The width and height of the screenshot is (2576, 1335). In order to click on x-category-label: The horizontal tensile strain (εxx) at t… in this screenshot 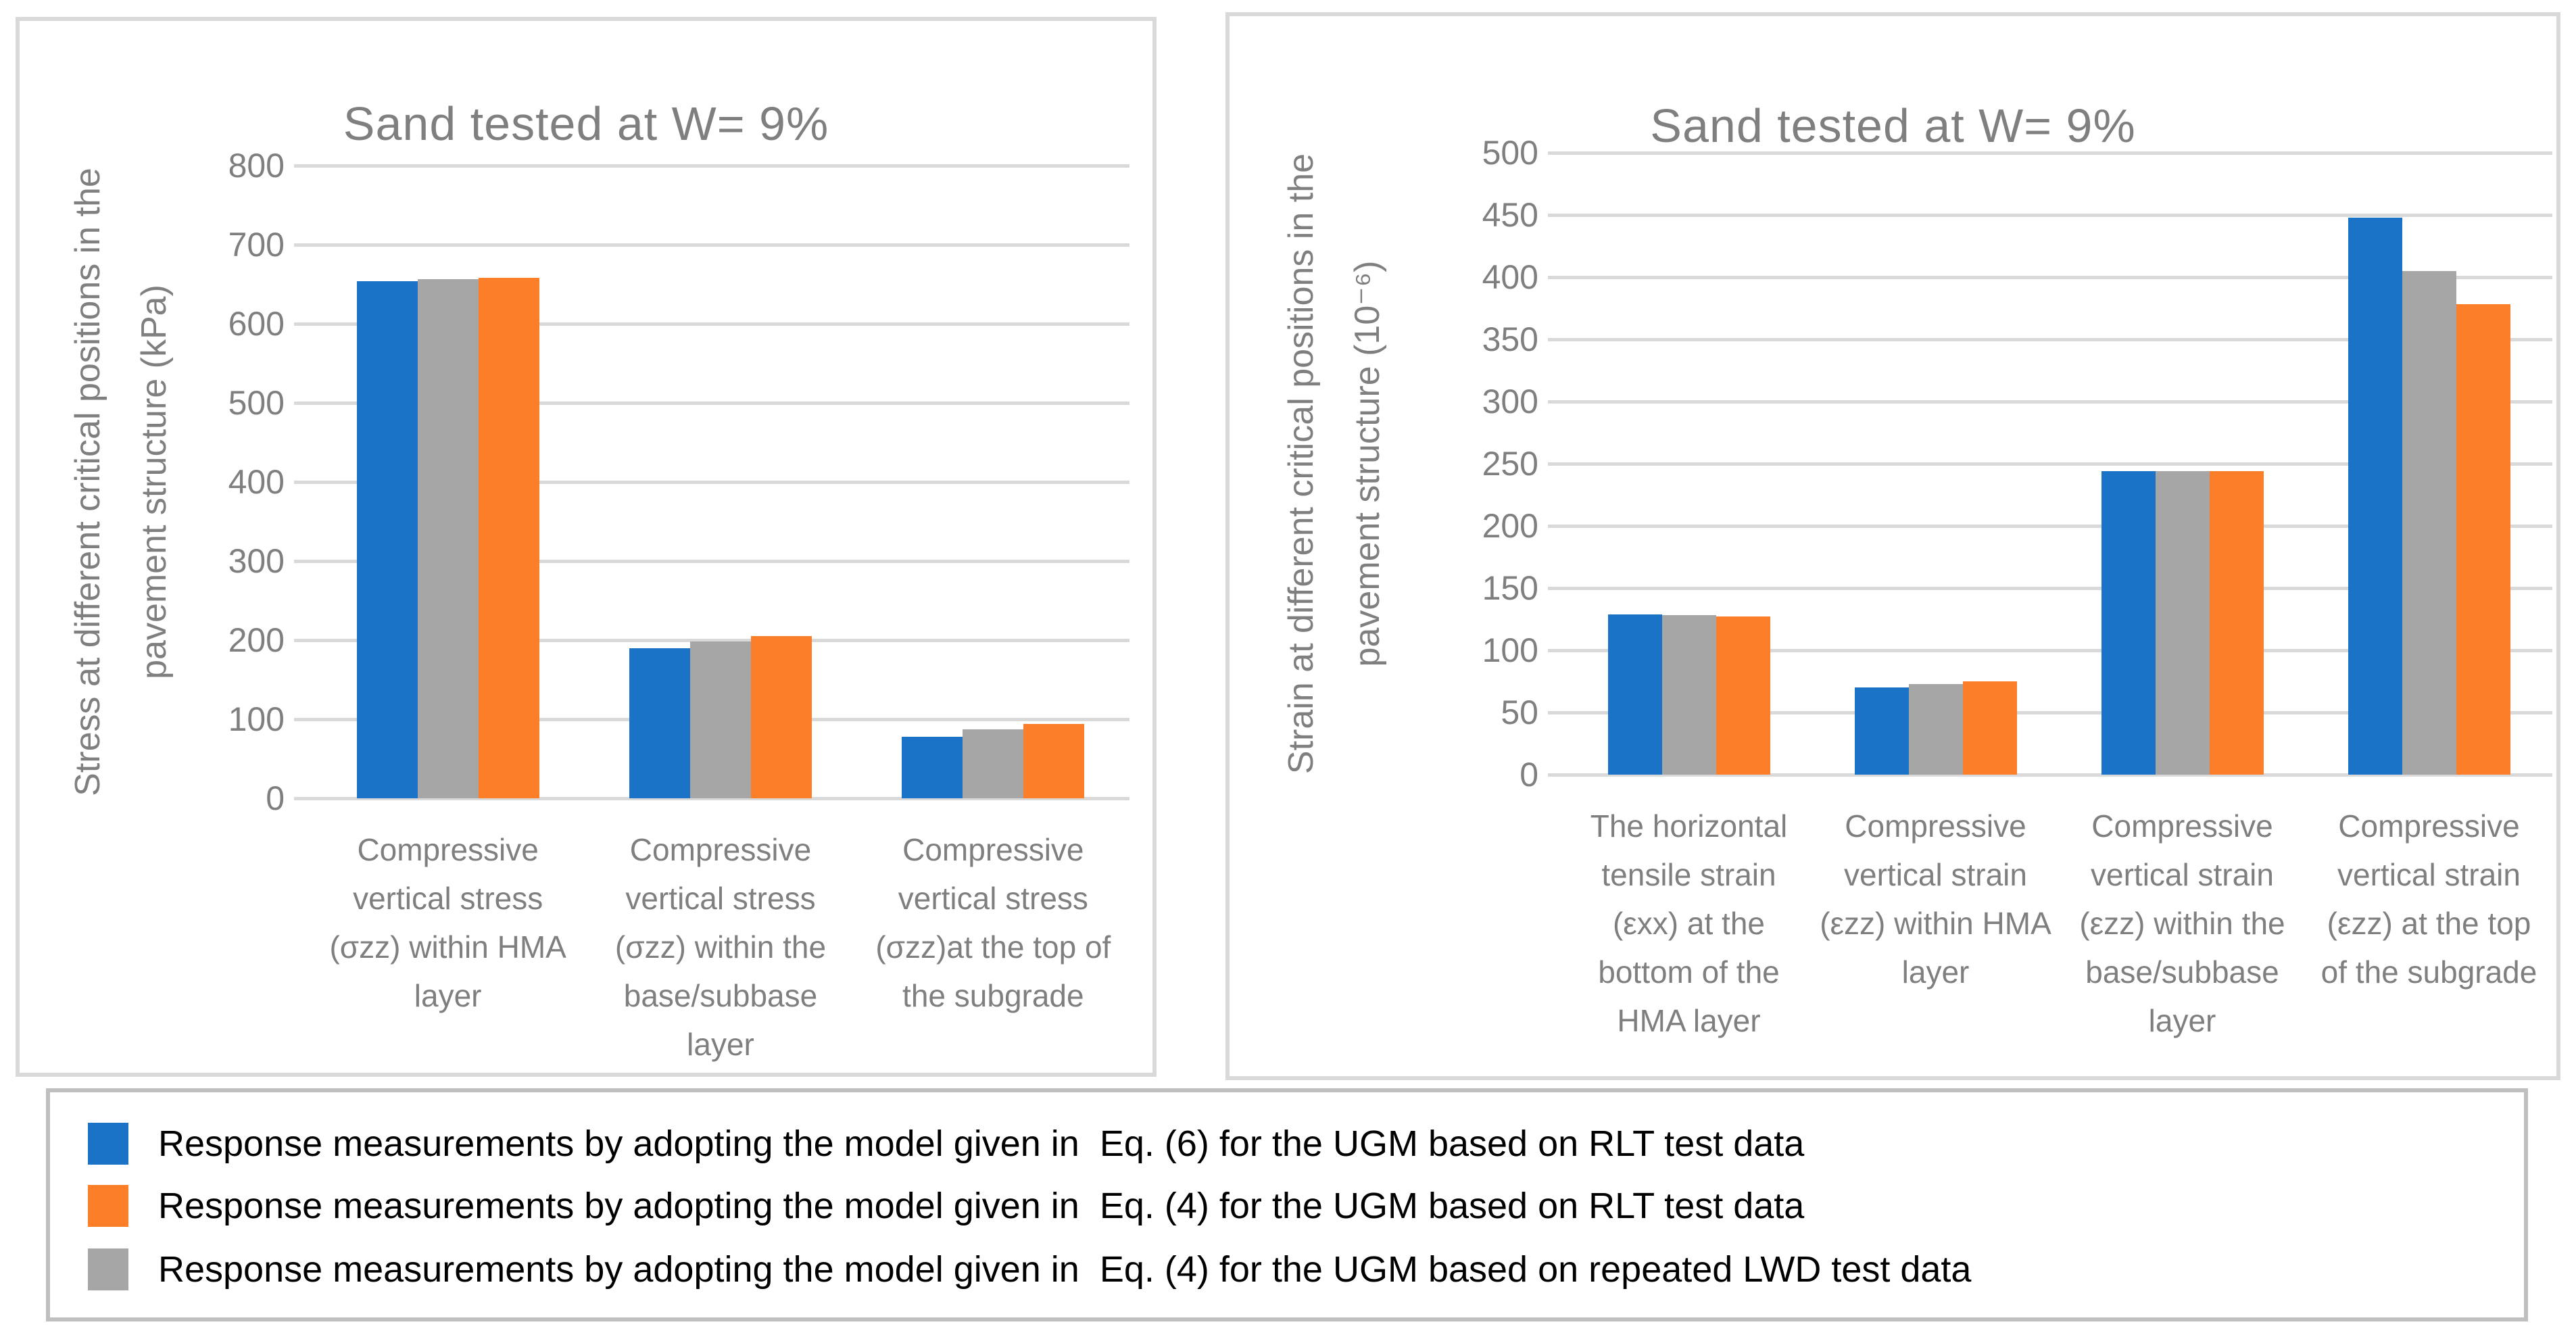, I will do `click(1689, 923)`.